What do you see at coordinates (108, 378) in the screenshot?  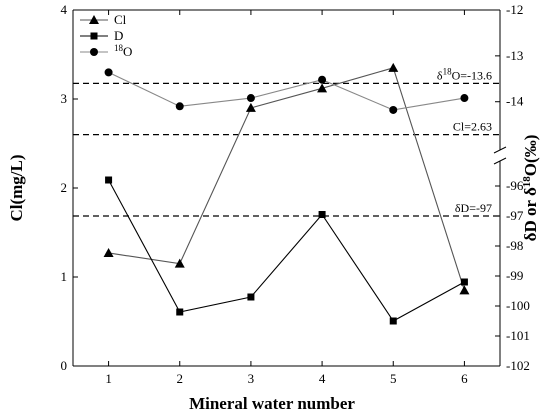 I see `x-tick-label: 1` at bounding box center [108, 378].